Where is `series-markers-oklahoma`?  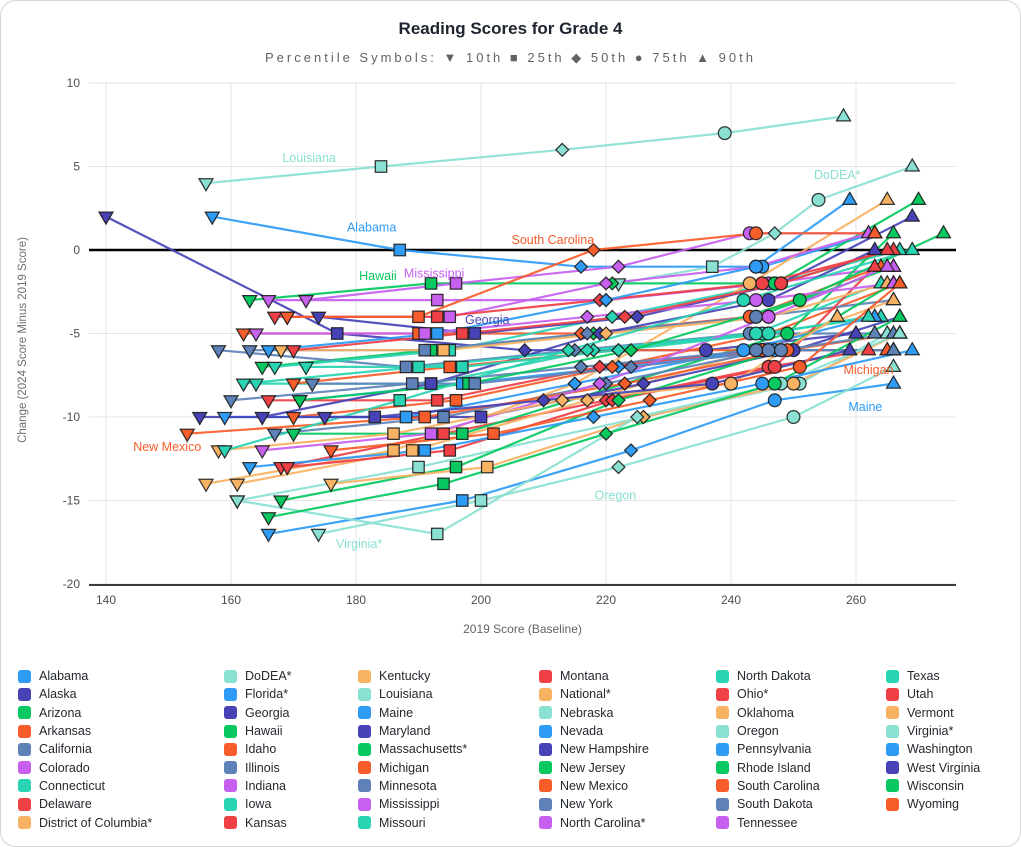 series-markers-oklahoma is located at coordinates (528, 384).